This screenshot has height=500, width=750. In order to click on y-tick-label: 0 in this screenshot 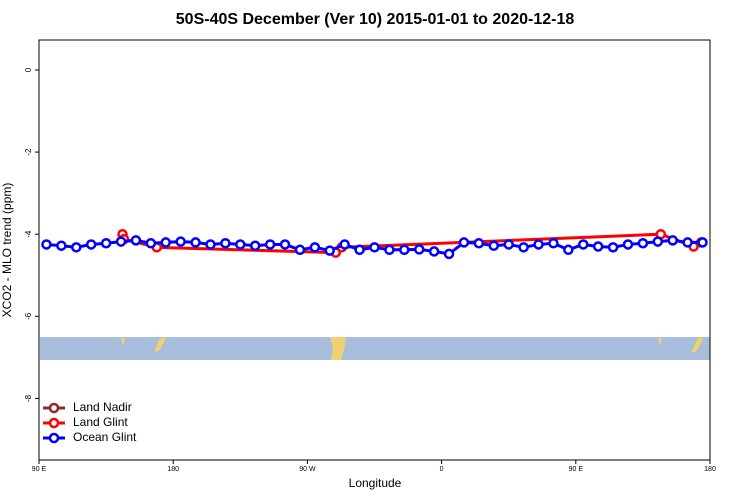, I will do `click(28, 69)`.